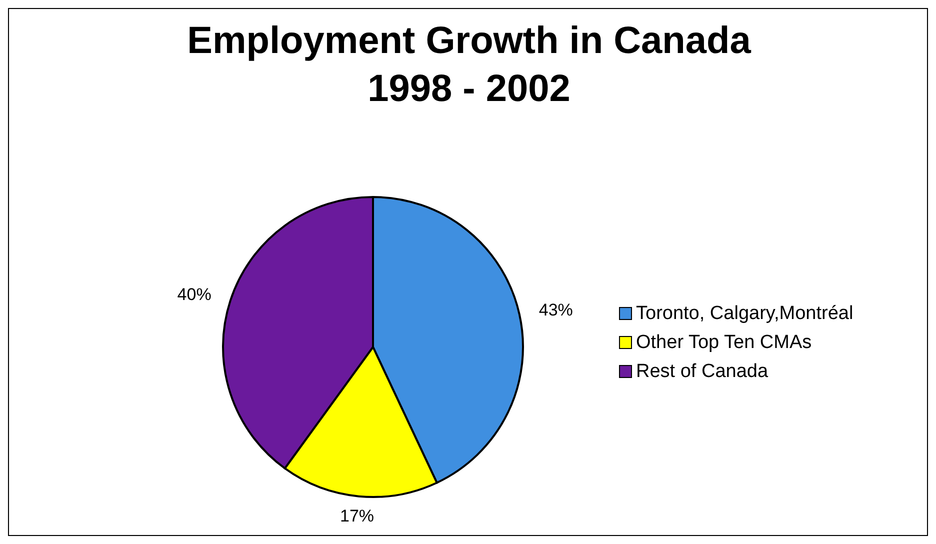 The image size is (936, 544). What do you see at coordinates (555, 310) in the screenshot?
I see `data-label: 43%` at bounding box center [555, 310].